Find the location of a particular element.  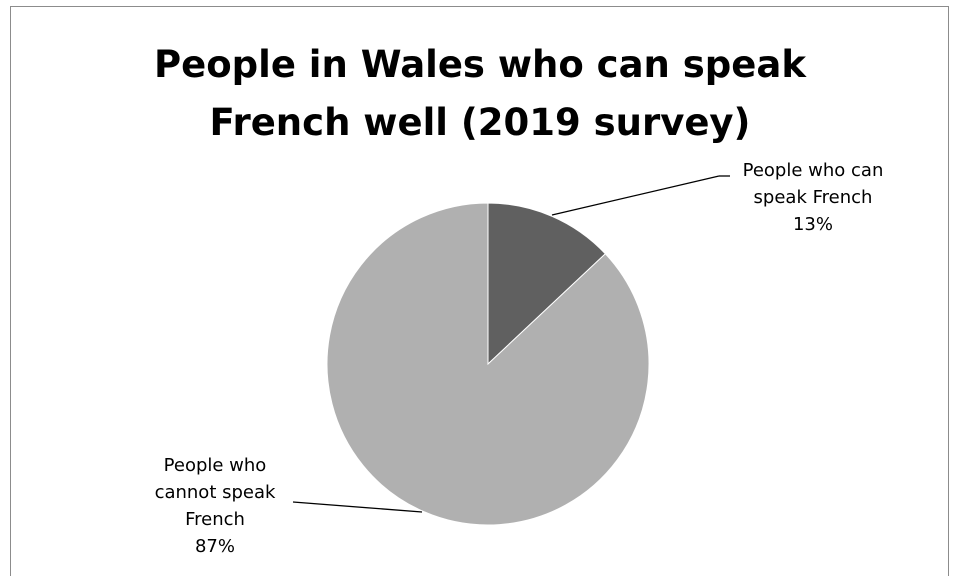

chart-title-line-1: People in Wales who can speak is located at coordinates (480, 64).